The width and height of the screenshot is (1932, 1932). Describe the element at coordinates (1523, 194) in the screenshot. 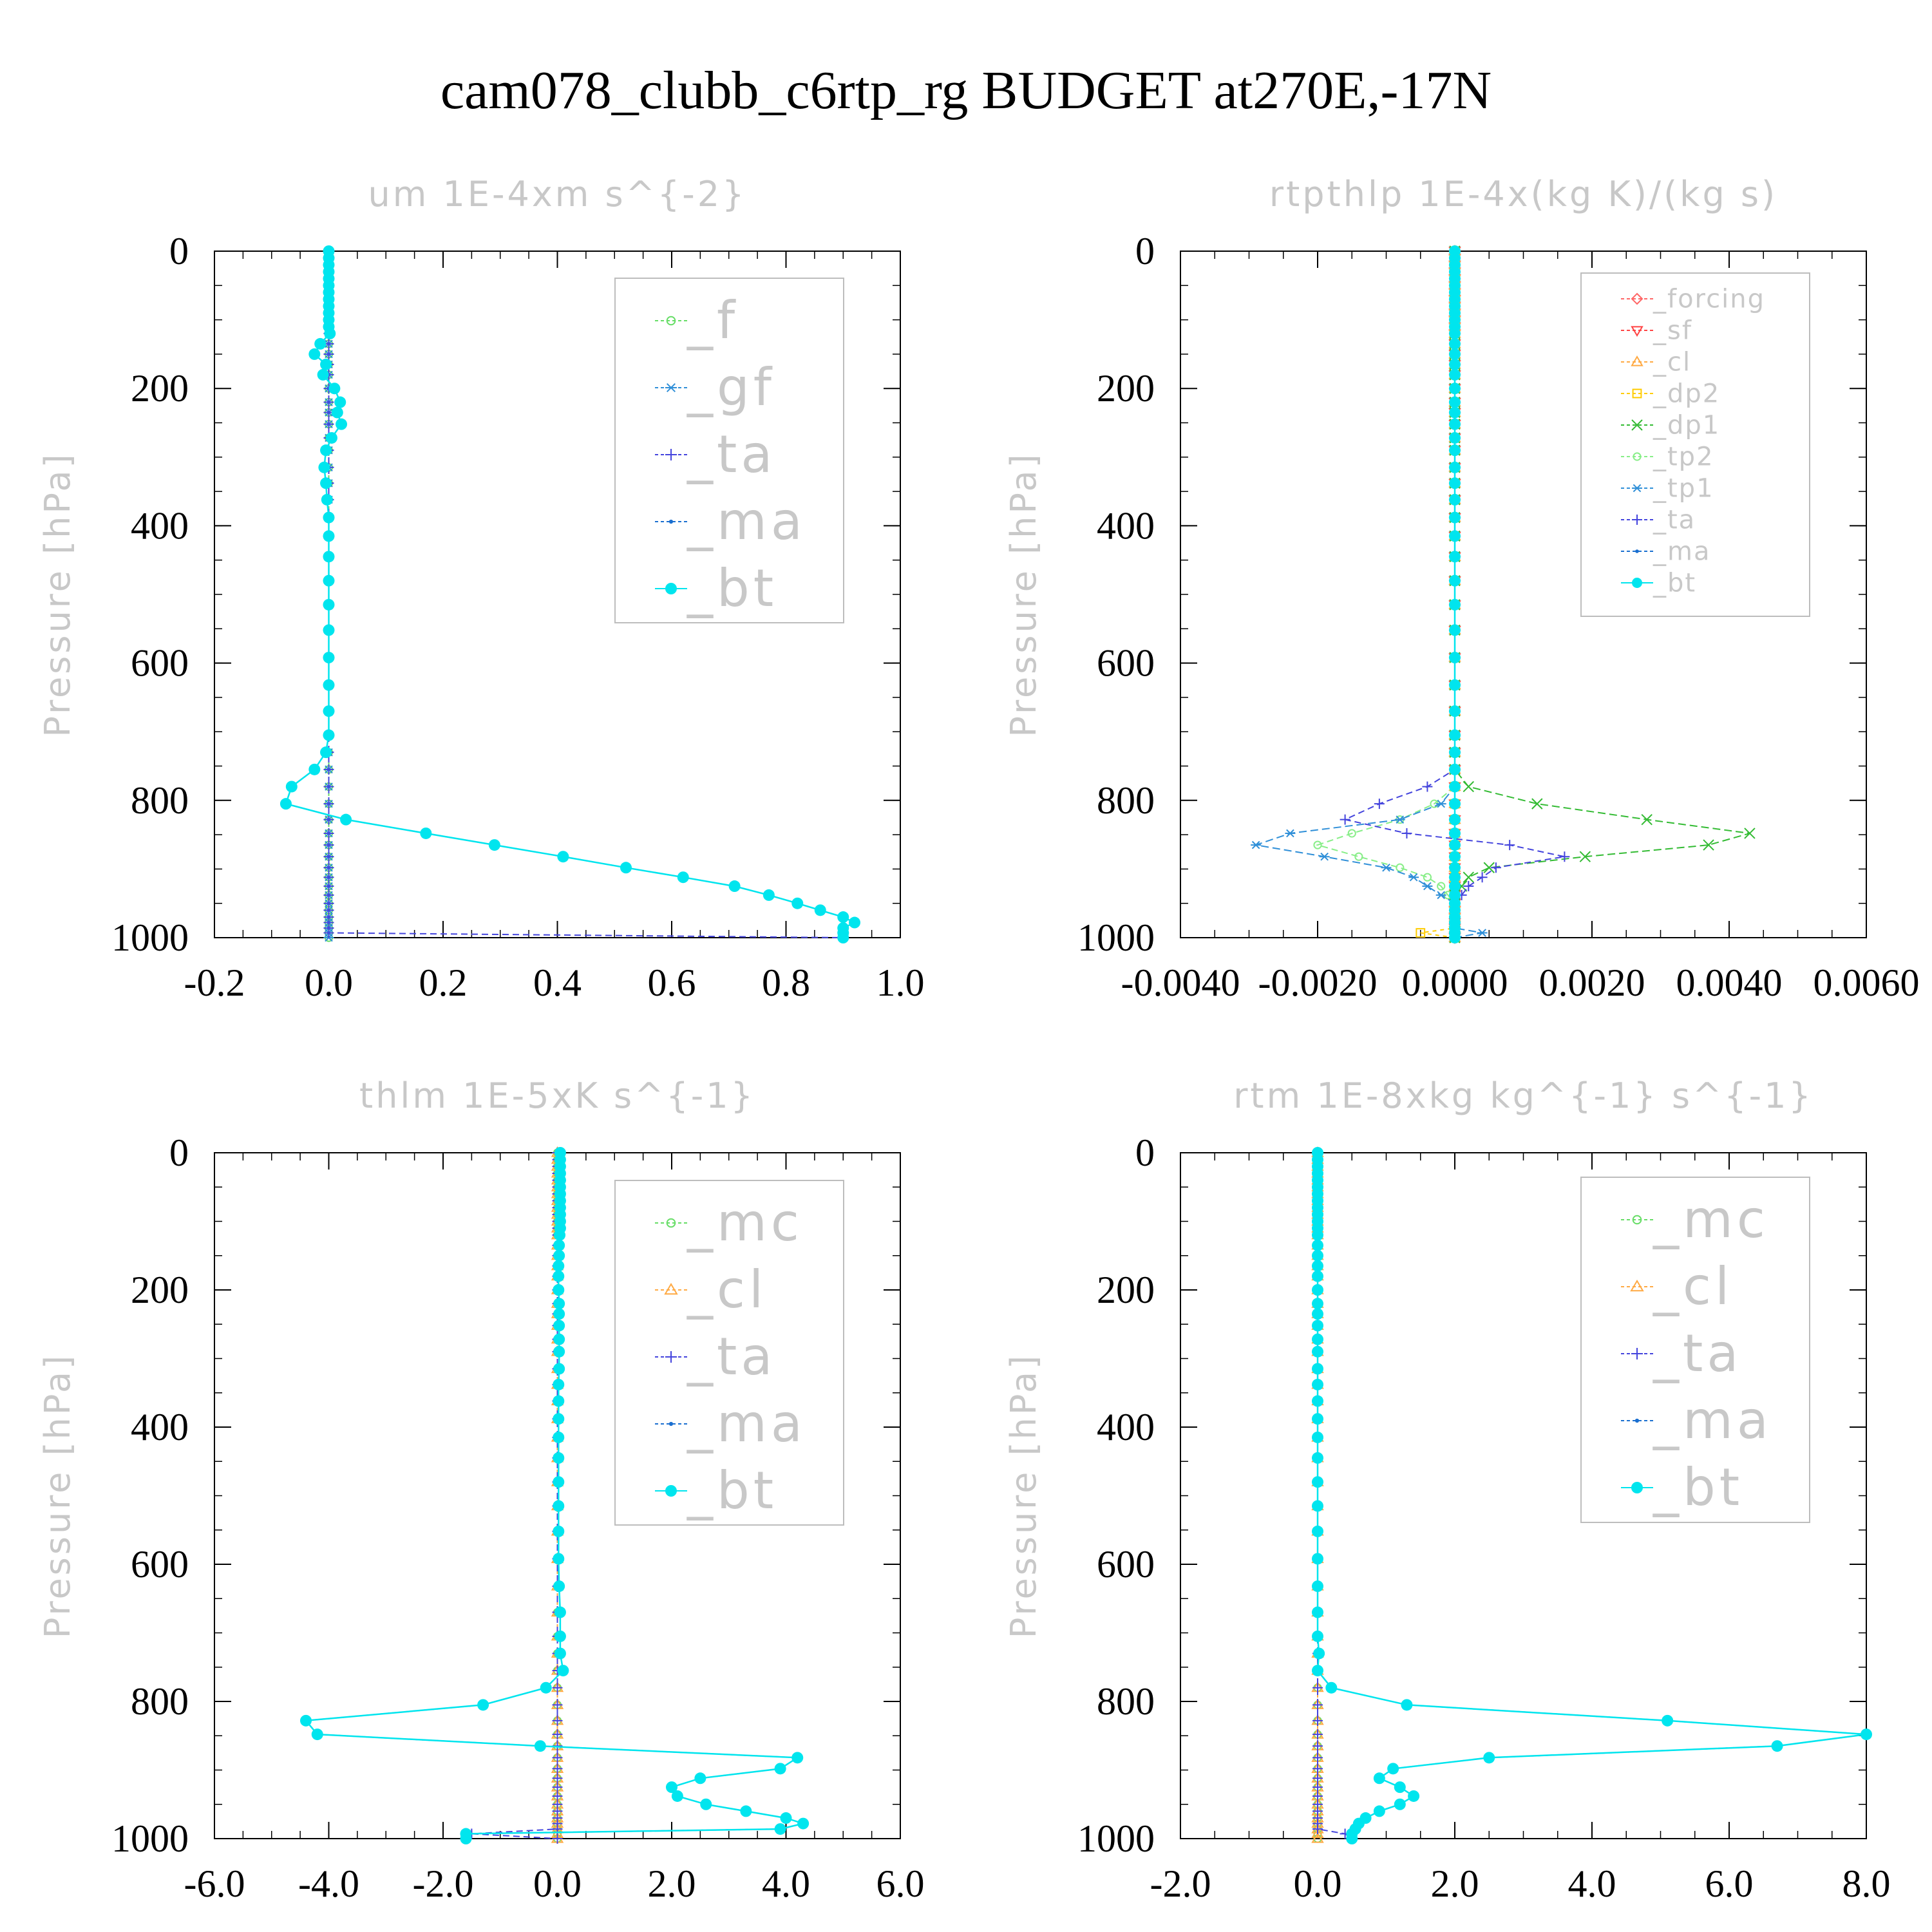

I see `panel-title: rtpthlp 1E-4x(kg K)/(kg s)` at that location.